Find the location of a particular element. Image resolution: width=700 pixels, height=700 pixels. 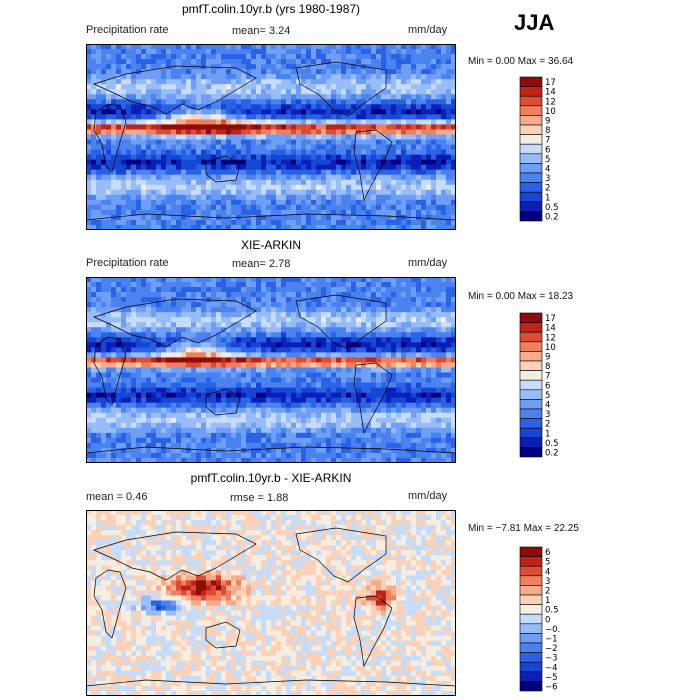

panel-2-field-label: Precipitation rate is located at coordinates (127, 263).